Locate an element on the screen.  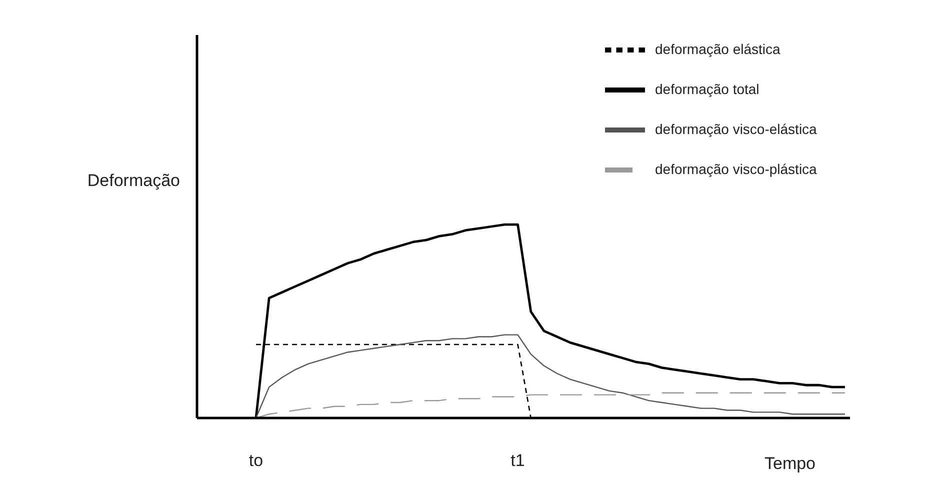
x-tick-label: to is located at coordinates (256, 460).